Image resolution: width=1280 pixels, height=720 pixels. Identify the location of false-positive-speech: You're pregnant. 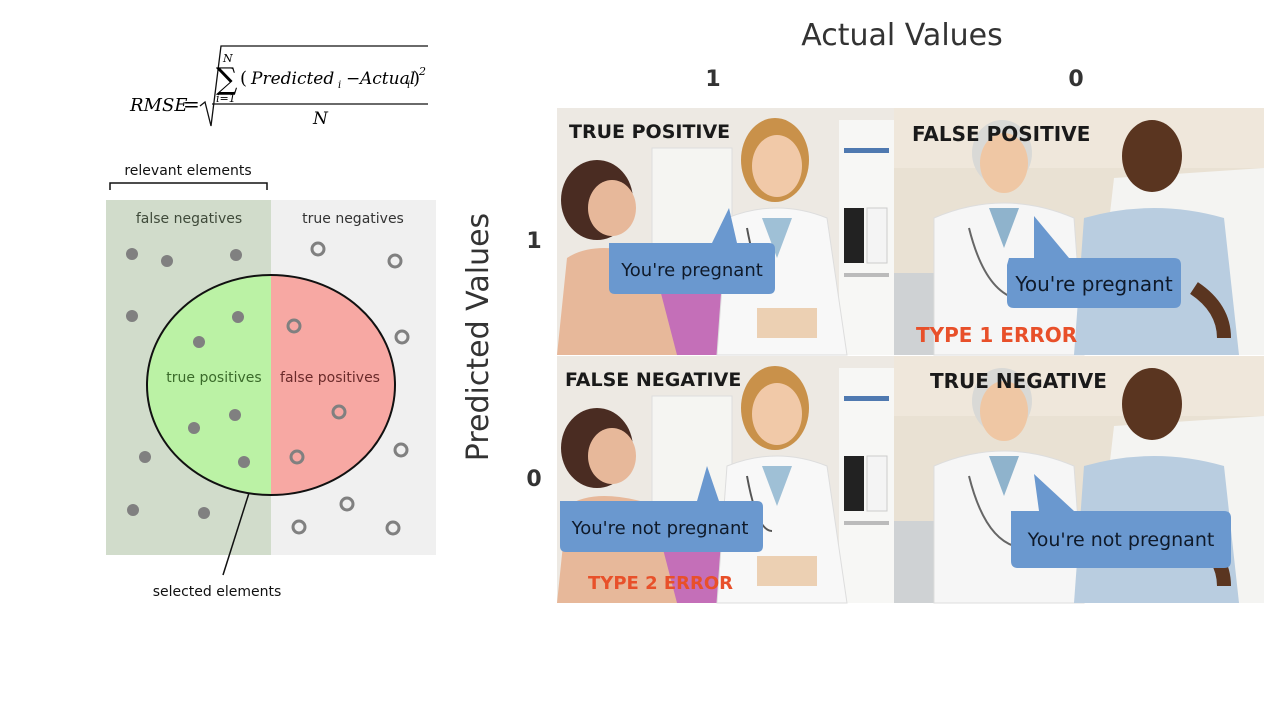
(1093, 284).